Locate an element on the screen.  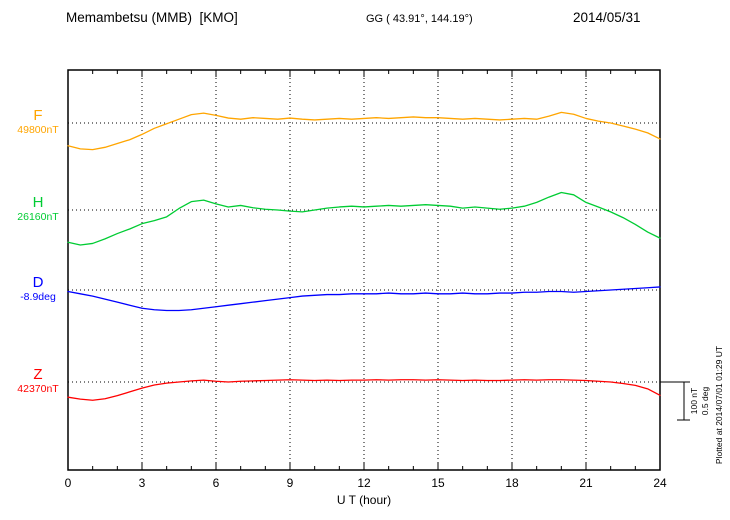
svg-text: 15 is located at coordinates (438, 483).